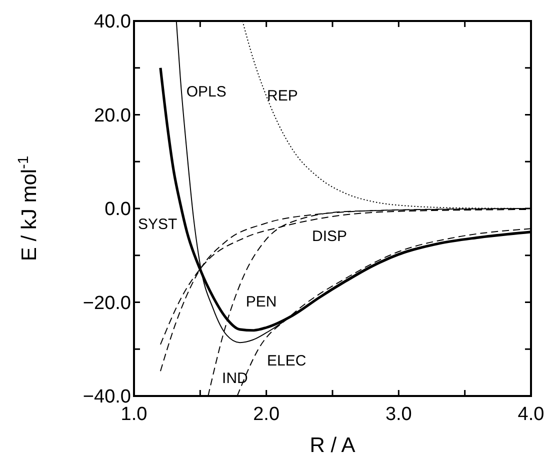  What do you see at coordinates (112, 115) in the screenshot?
I see `y-tick-label: 20.0` at bounding box center [112, 115].